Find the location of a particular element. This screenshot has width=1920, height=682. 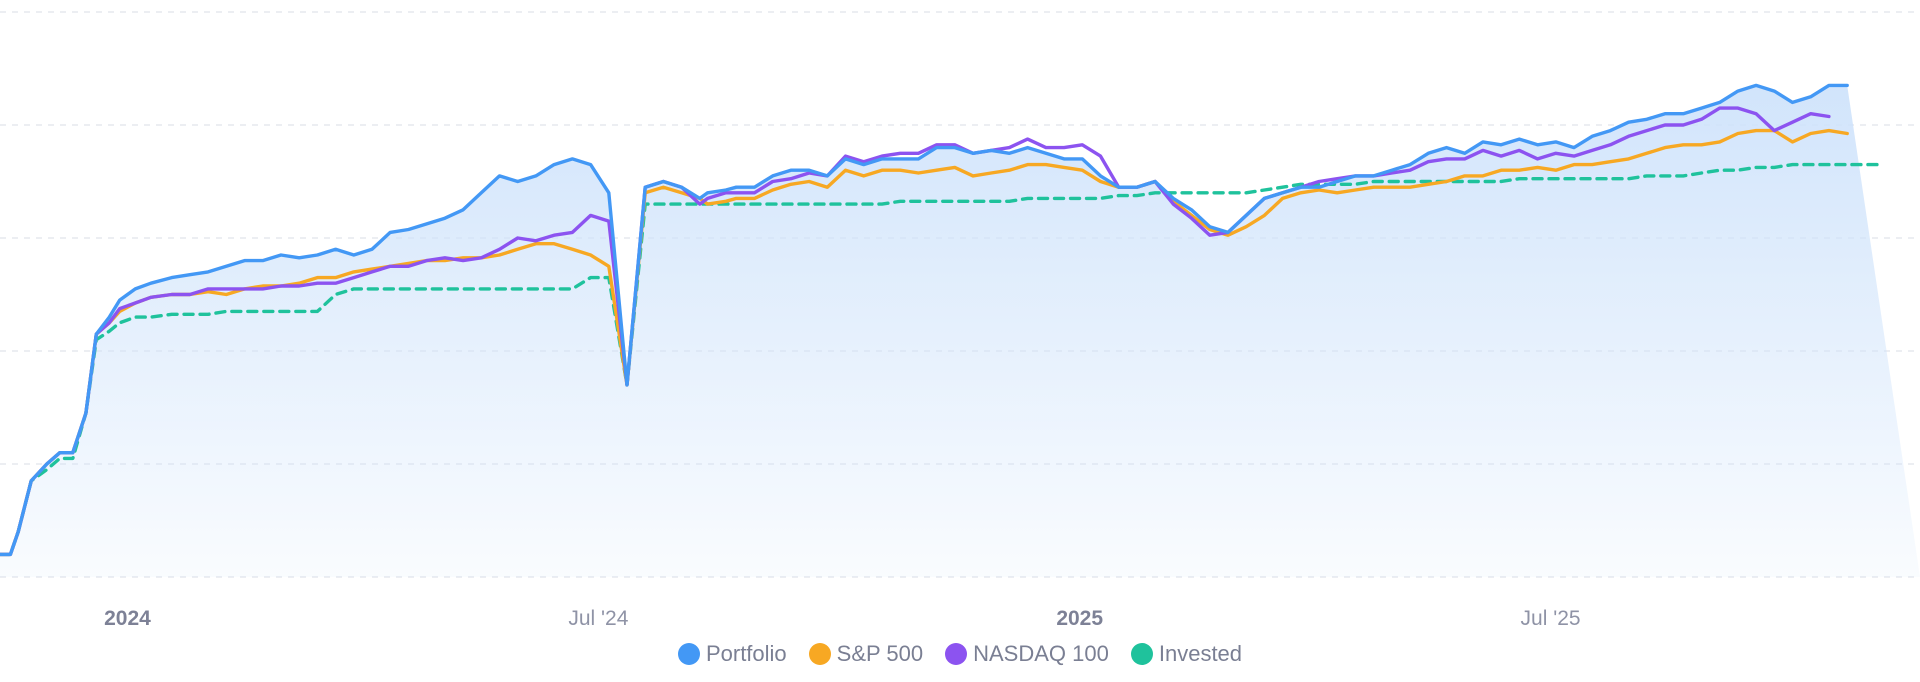

legend-item-portfolio: Portfolio is located at coordinates (732, 654).